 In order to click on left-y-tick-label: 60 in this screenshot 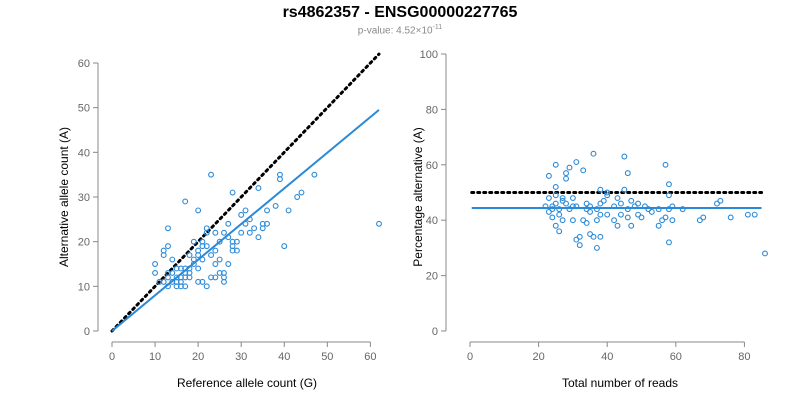, I will do `click(84, 64)`.